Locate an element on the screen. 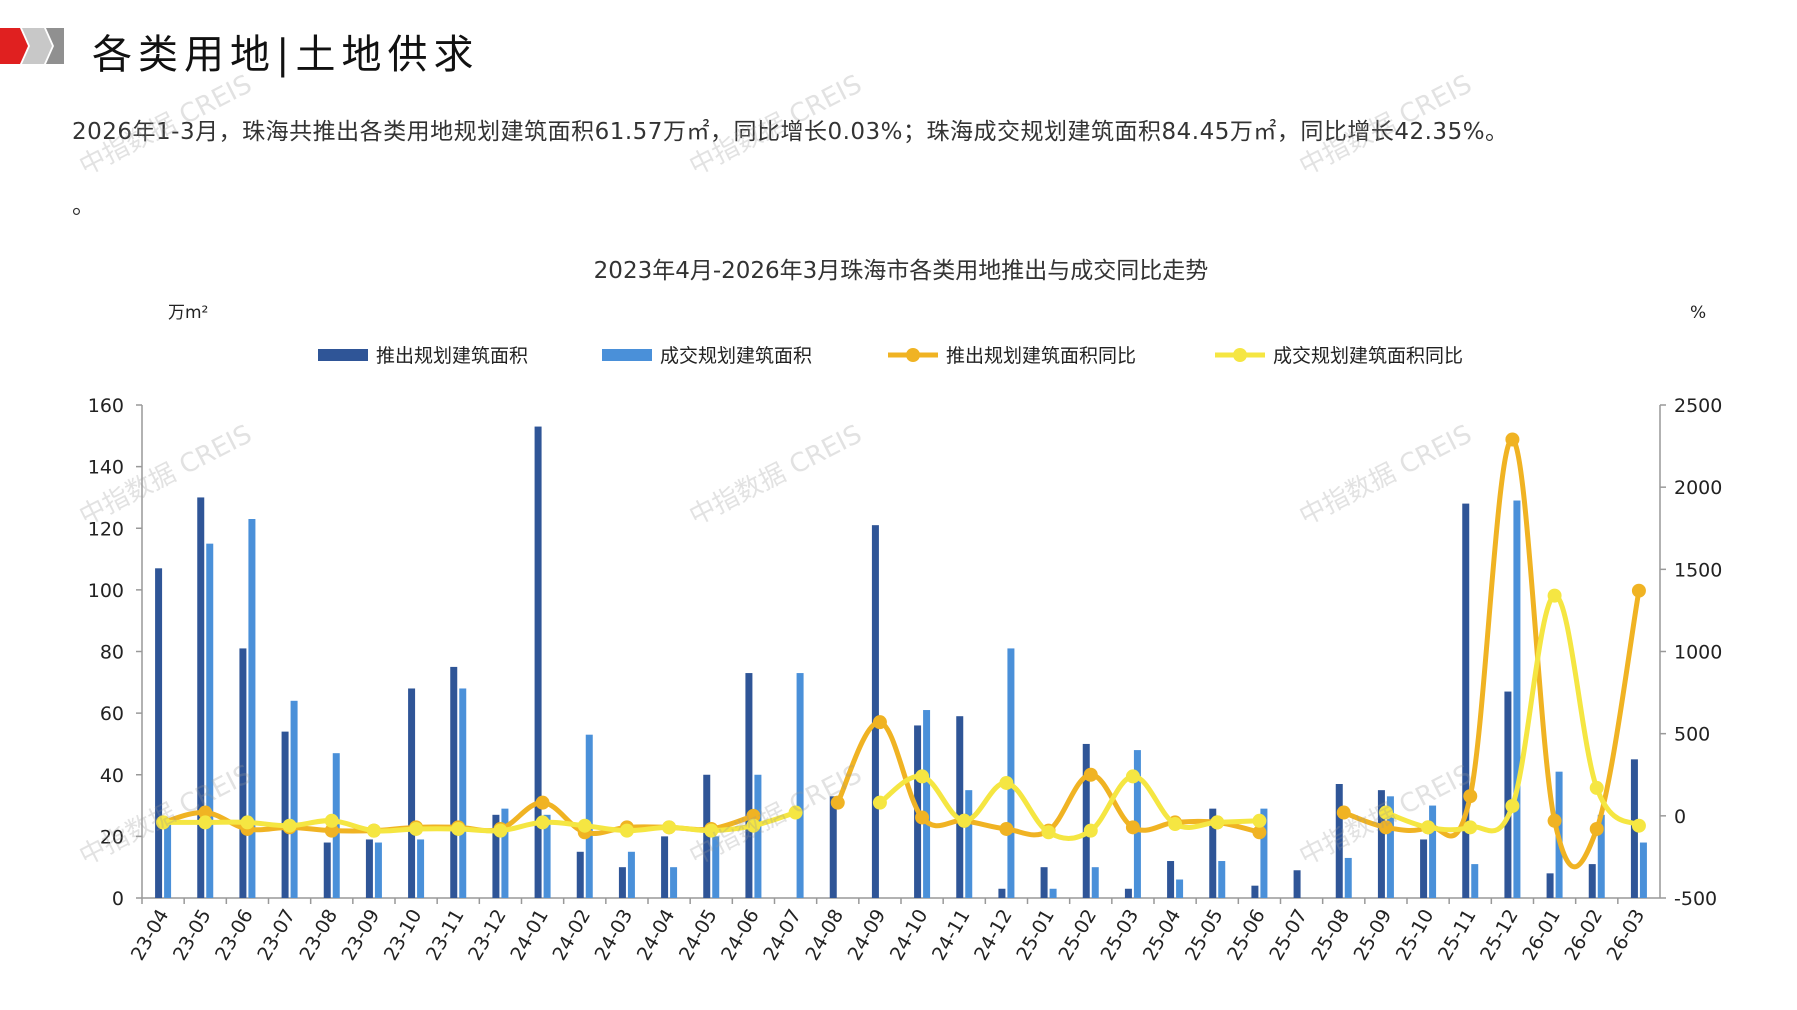  x-tick-label: 23-04 is located at coordinates (150, 935).